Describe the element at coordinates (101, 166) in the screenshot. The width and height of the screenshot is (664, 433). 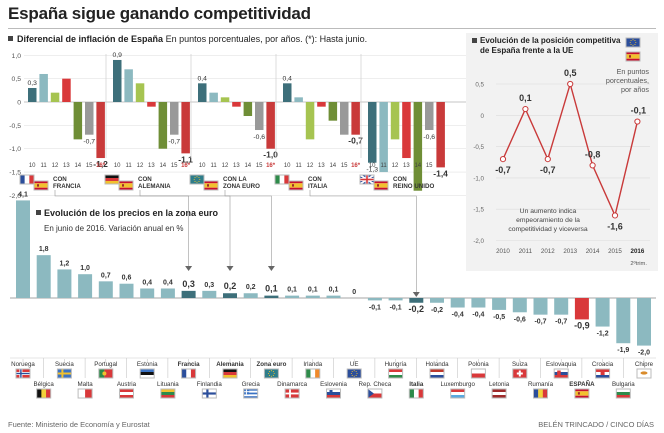
I see `inflation-year-tick: 16*` at that location.